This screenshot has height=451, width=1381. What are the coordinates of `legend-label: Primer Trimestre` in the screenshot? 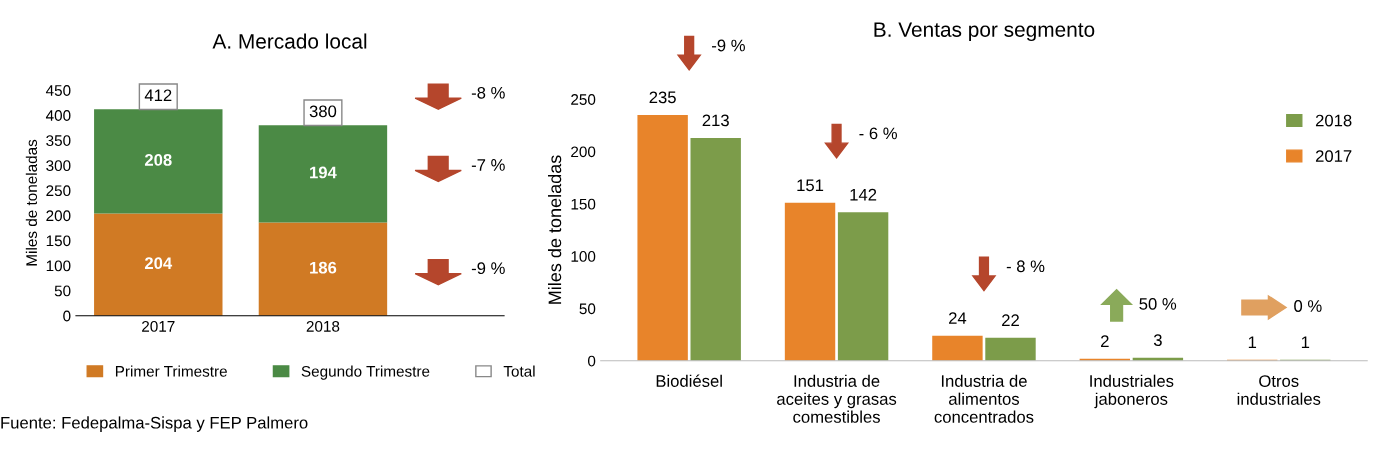 It's located at (171, 371).